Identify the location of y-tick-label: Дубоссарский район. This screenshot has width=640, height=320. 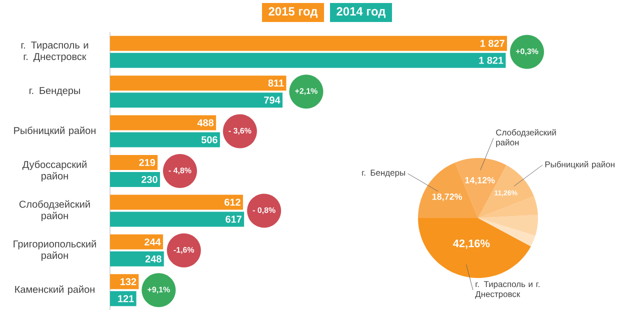
(54, 171).